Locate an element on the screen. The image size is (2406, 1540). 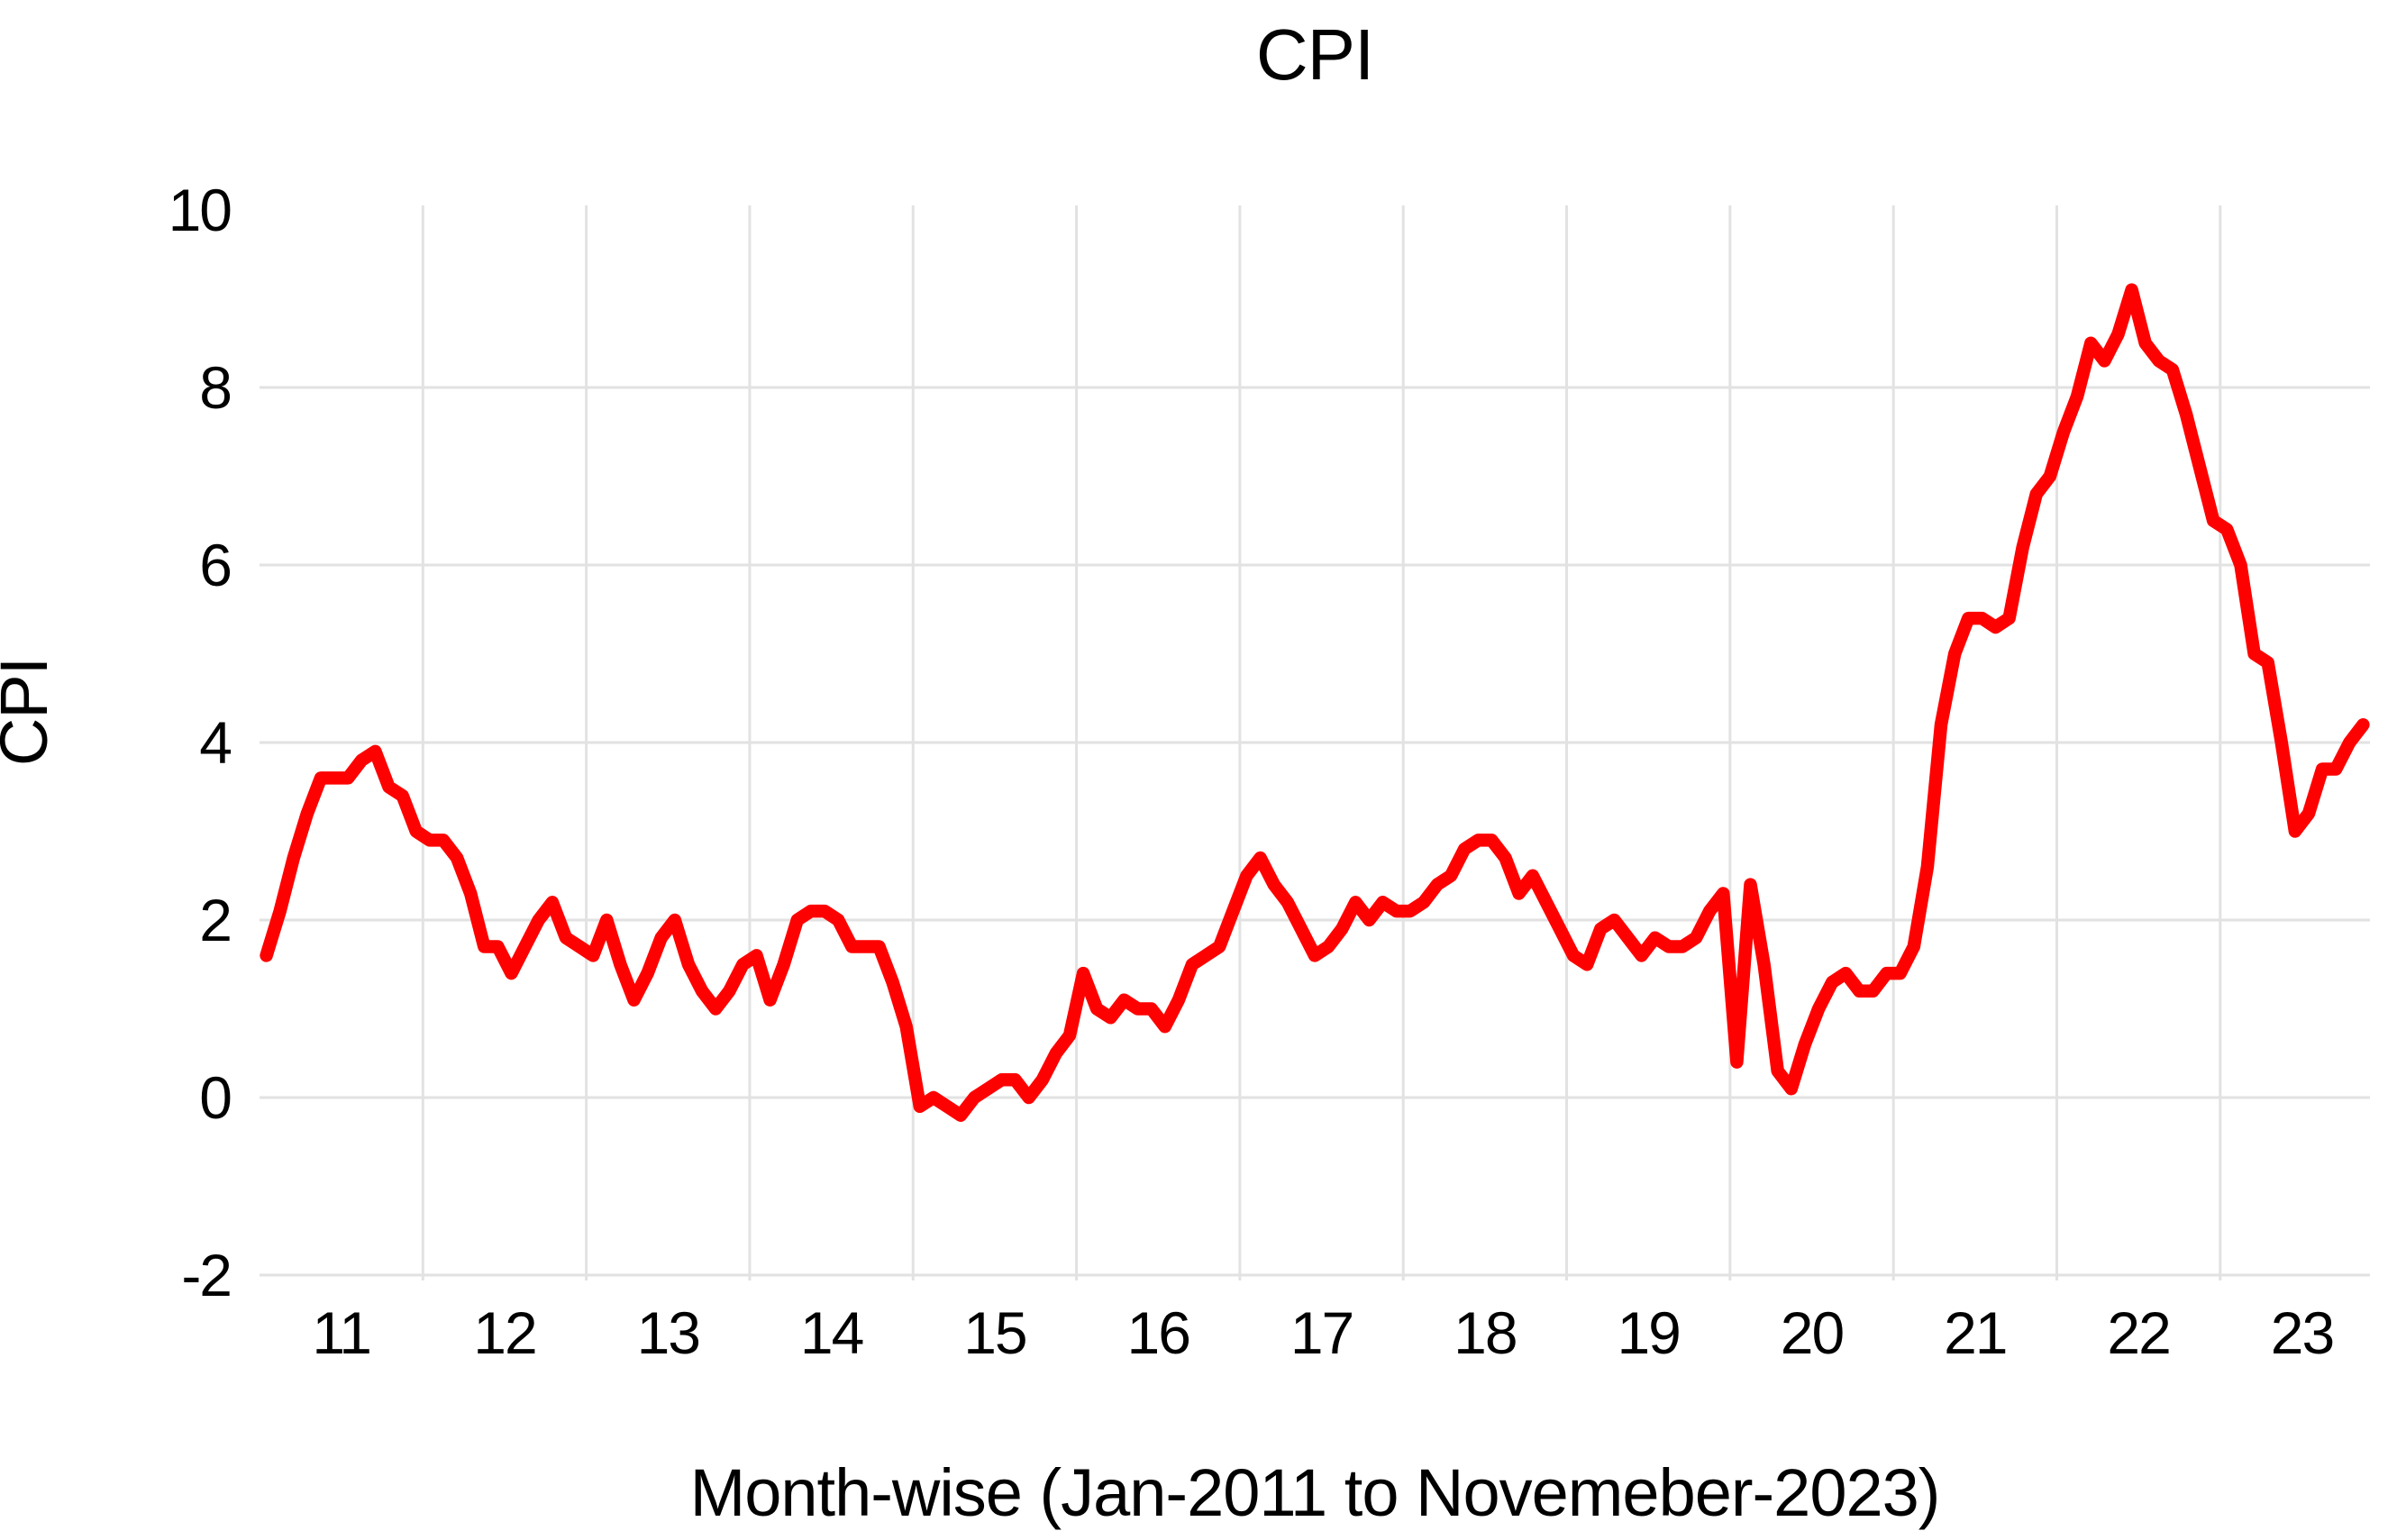
y-tick-label: -2 is located at coordinates (206, 1275).